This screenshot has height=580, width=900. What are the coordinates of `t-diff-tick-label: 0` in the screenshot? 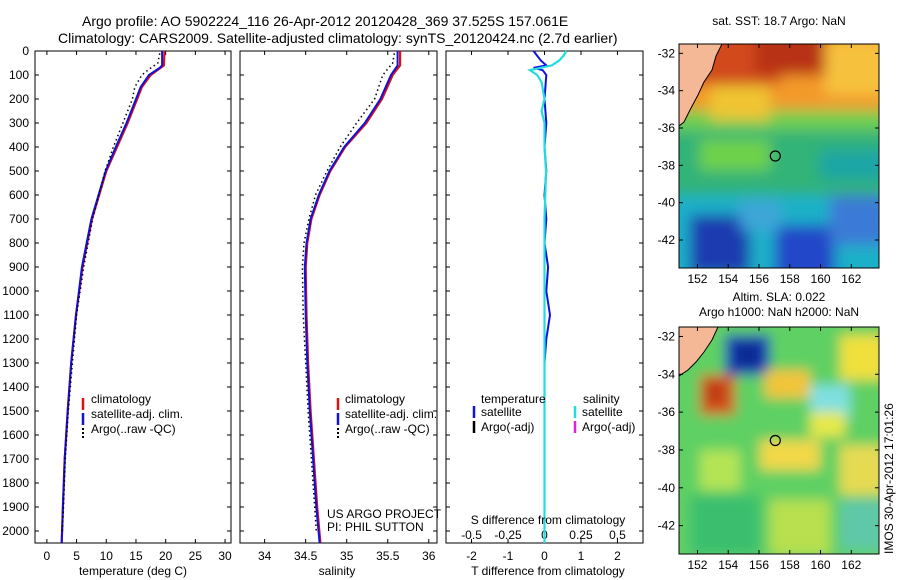 It's located at (544, 556).